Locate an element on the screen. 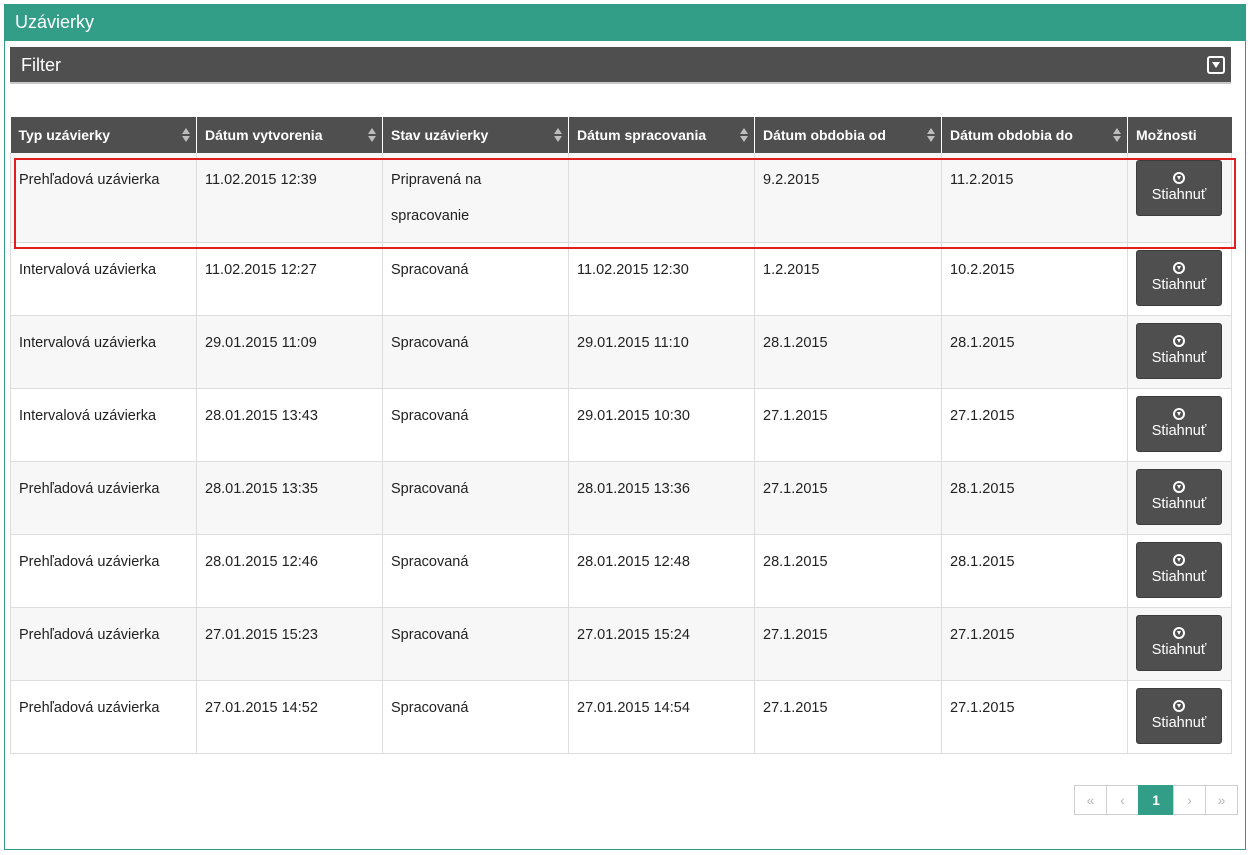 The height and width of the screenshot is (855, 1252). column-header-processed: Dátum spracovania is located at coordinates (661, 135).